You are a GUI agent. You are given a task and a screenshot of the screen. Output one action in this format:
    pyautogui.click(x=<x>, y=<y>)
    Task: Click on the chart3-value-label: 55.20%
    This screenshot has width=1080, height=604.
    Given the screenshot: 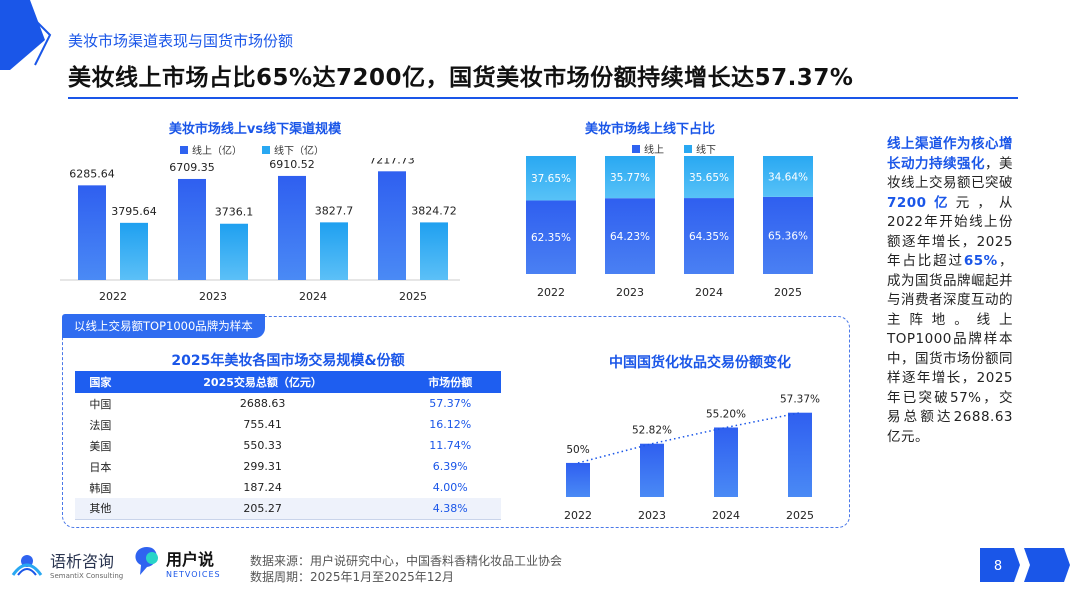 What is the action you would take?
    pyautogui.click(x=726, y=414)
    